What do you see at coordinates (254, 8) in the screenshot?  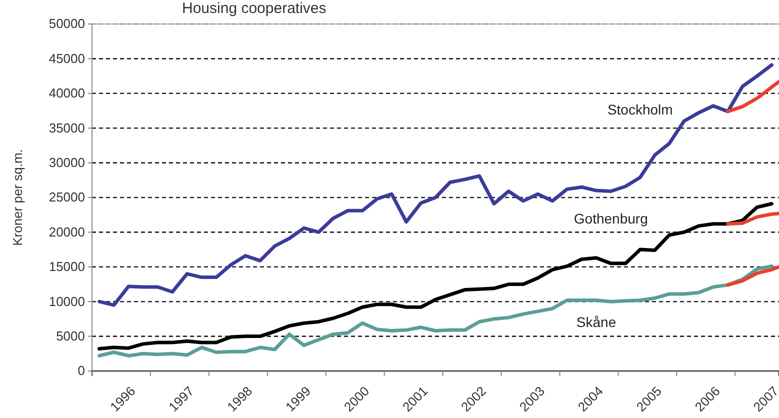 I see `chart-title: Housing cooperatives` at bounding box center [254, 8].